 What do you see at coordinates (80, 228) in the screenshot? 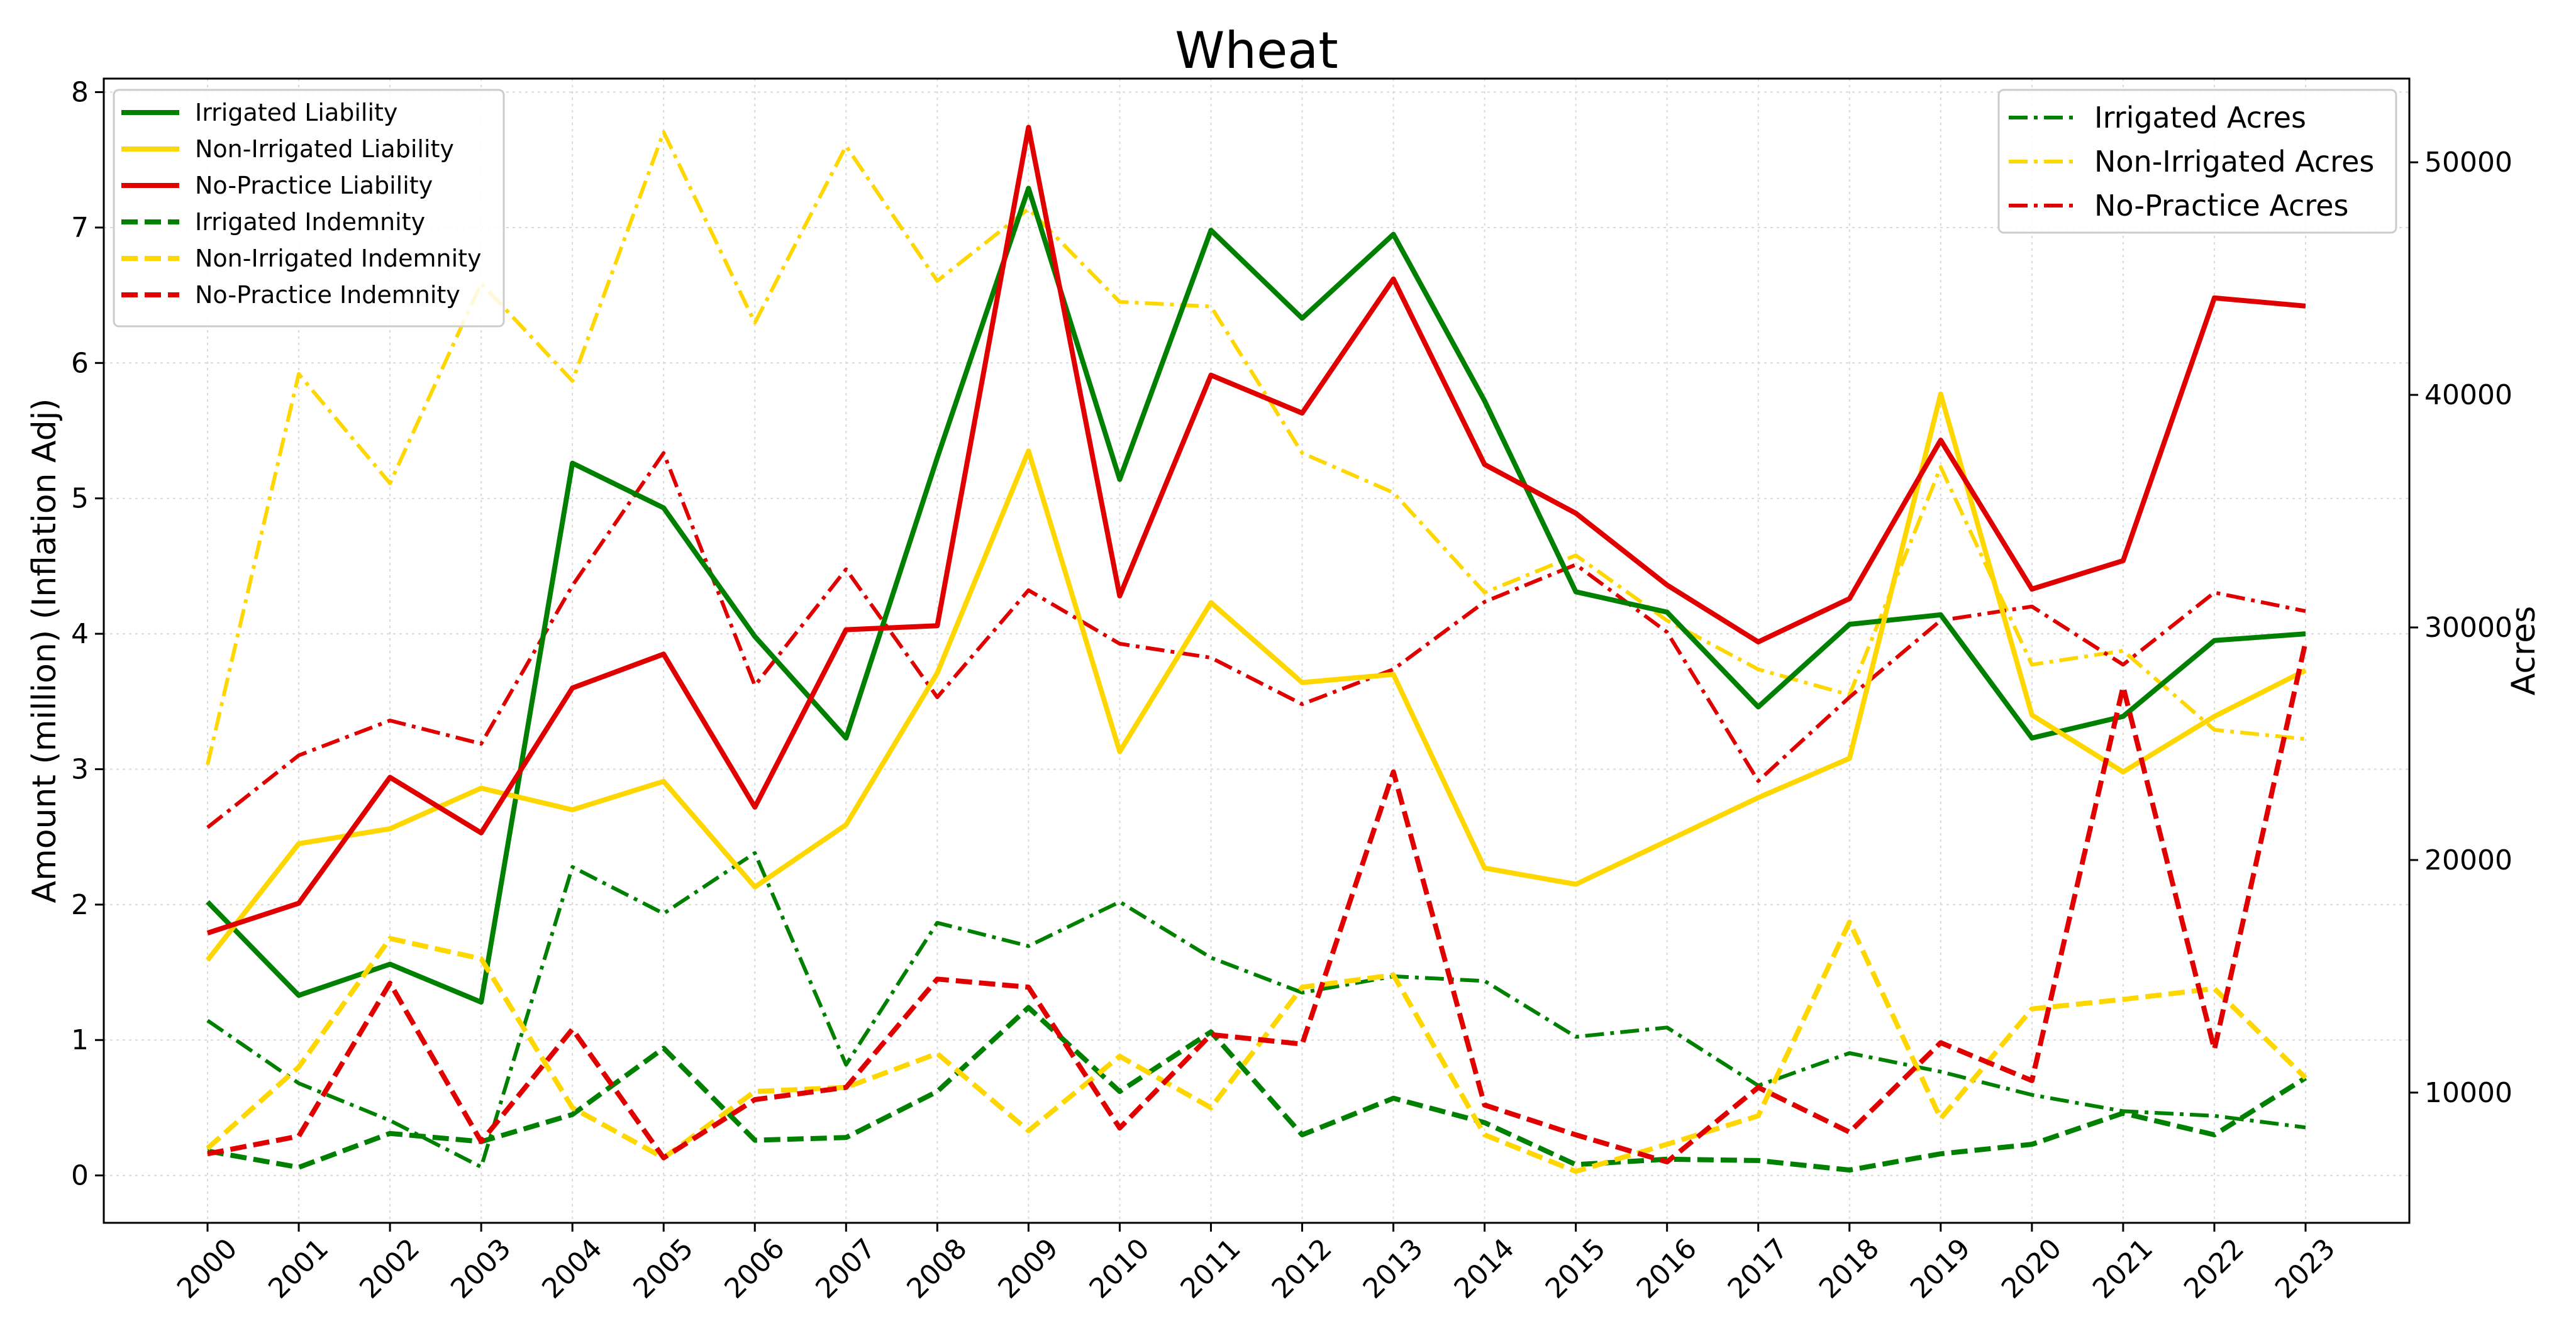
I see `y-tick-label: 7` at bounding box center [80, 228].